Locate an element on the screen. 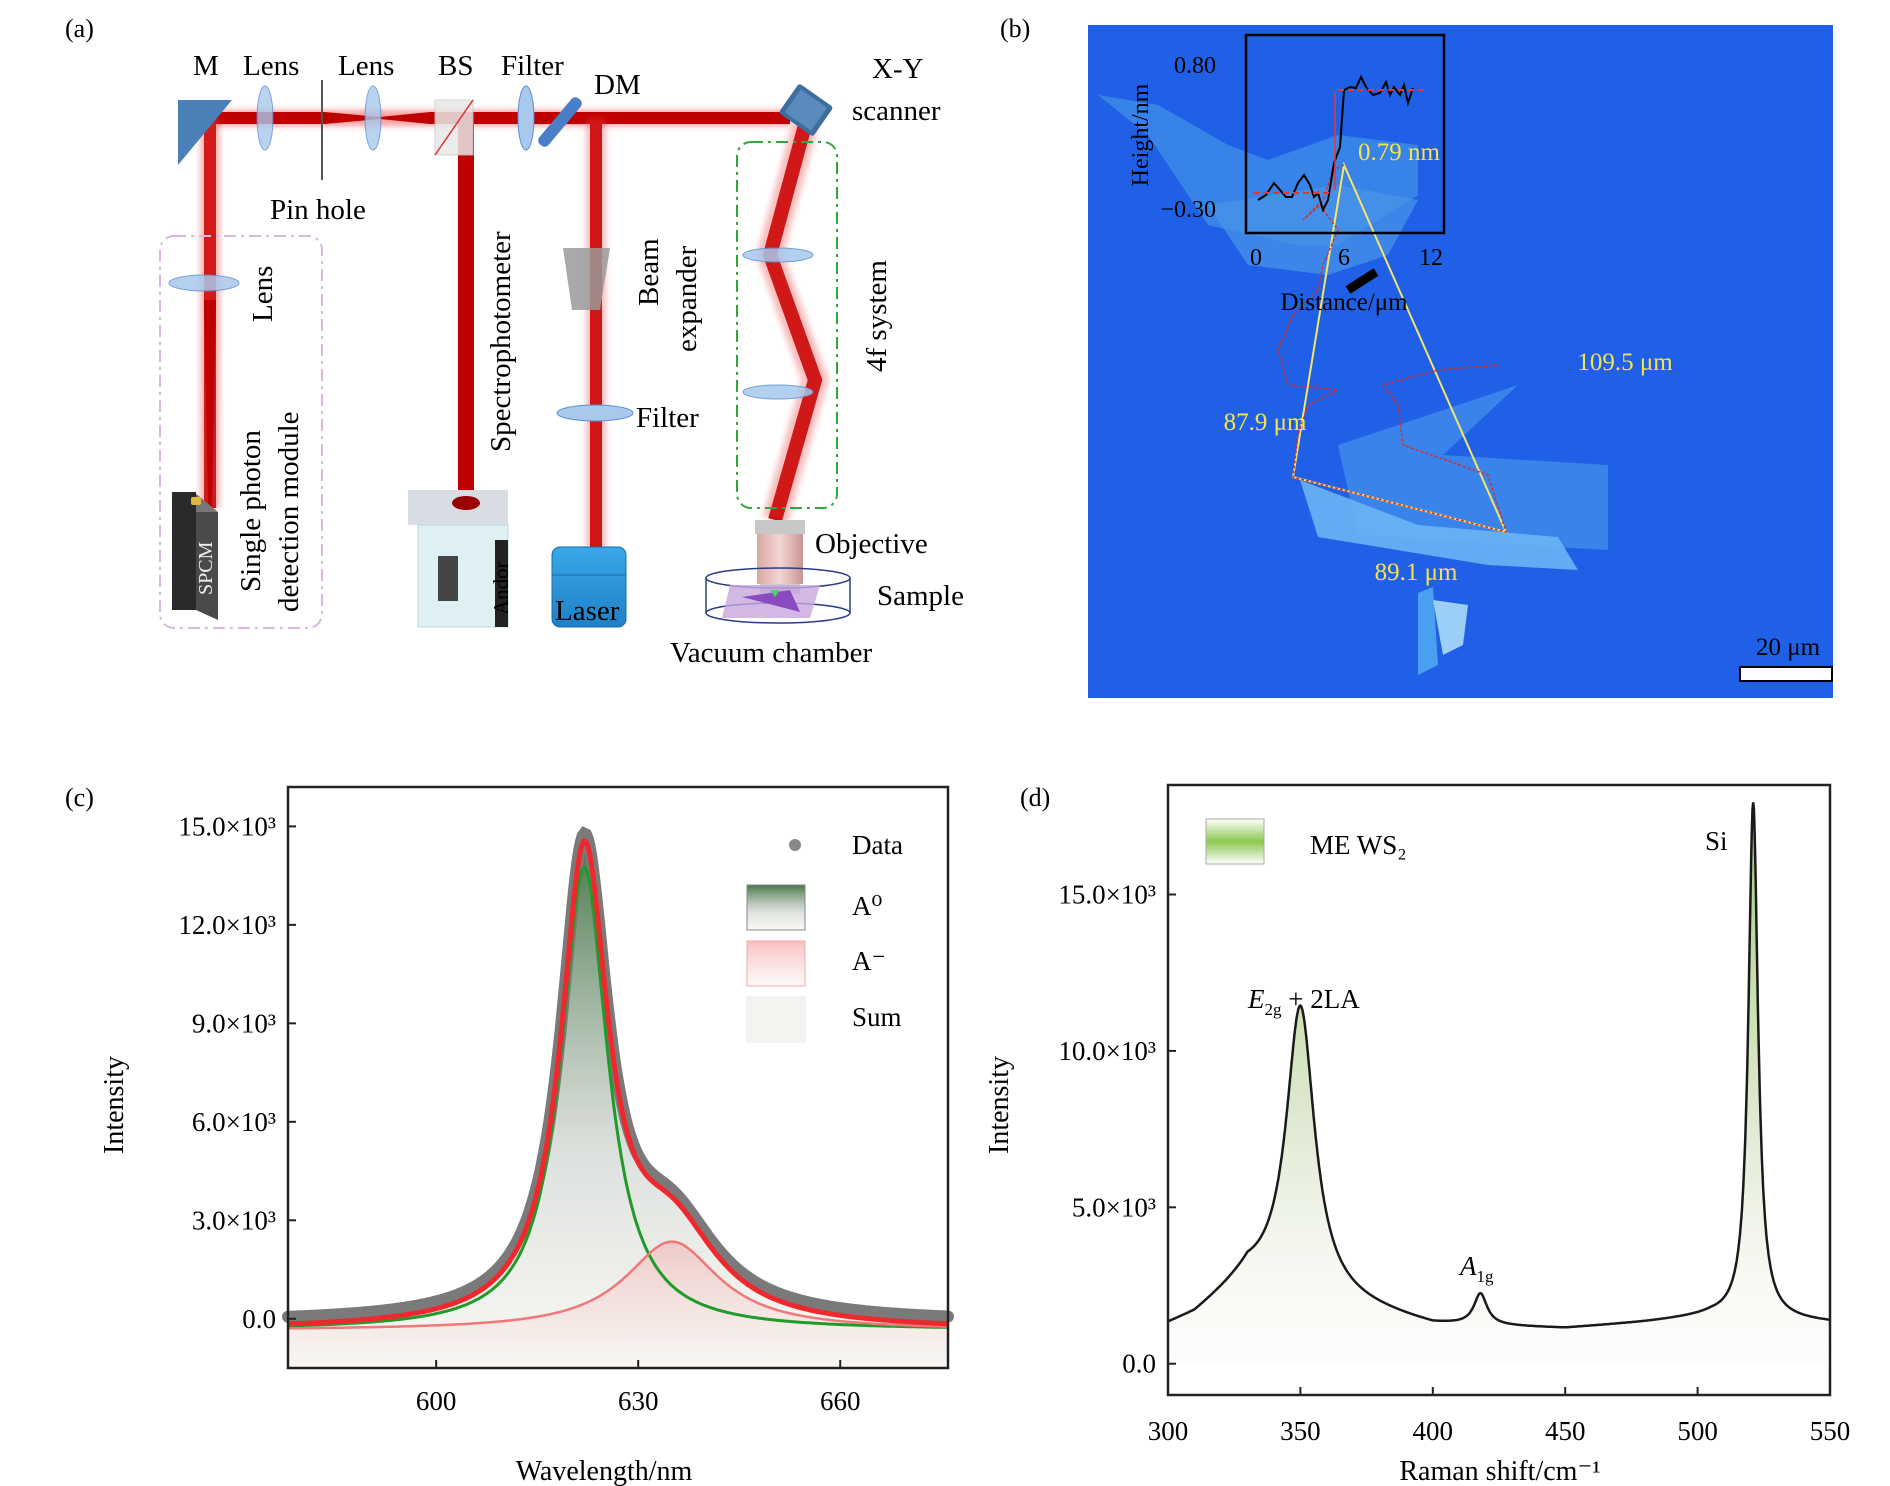 The height and width of the screenshot is (1486, 1890). mirror-icon is located at coordinates (205, 132).